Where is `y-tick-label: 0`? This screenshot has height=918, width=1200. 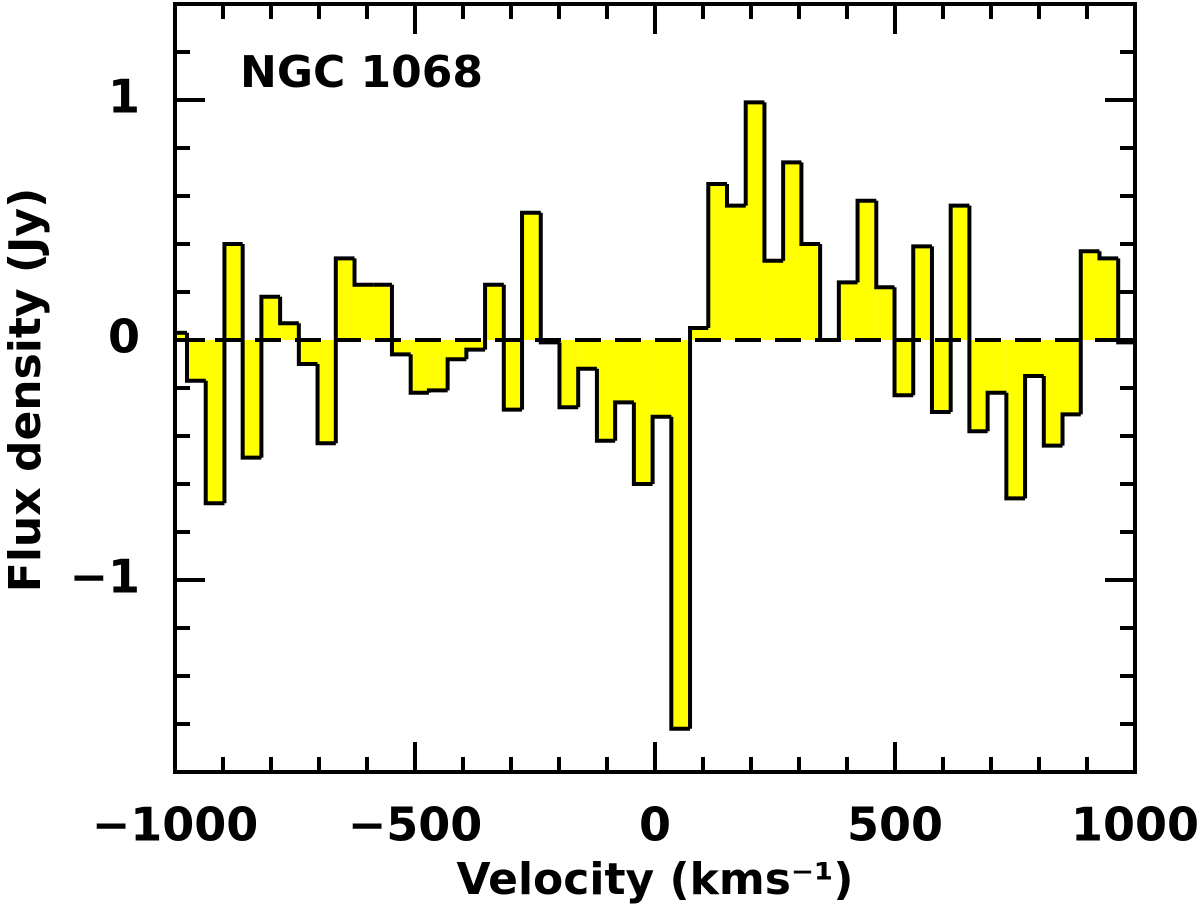 y-tick-label: 0 is located at coordinates (124, 337).